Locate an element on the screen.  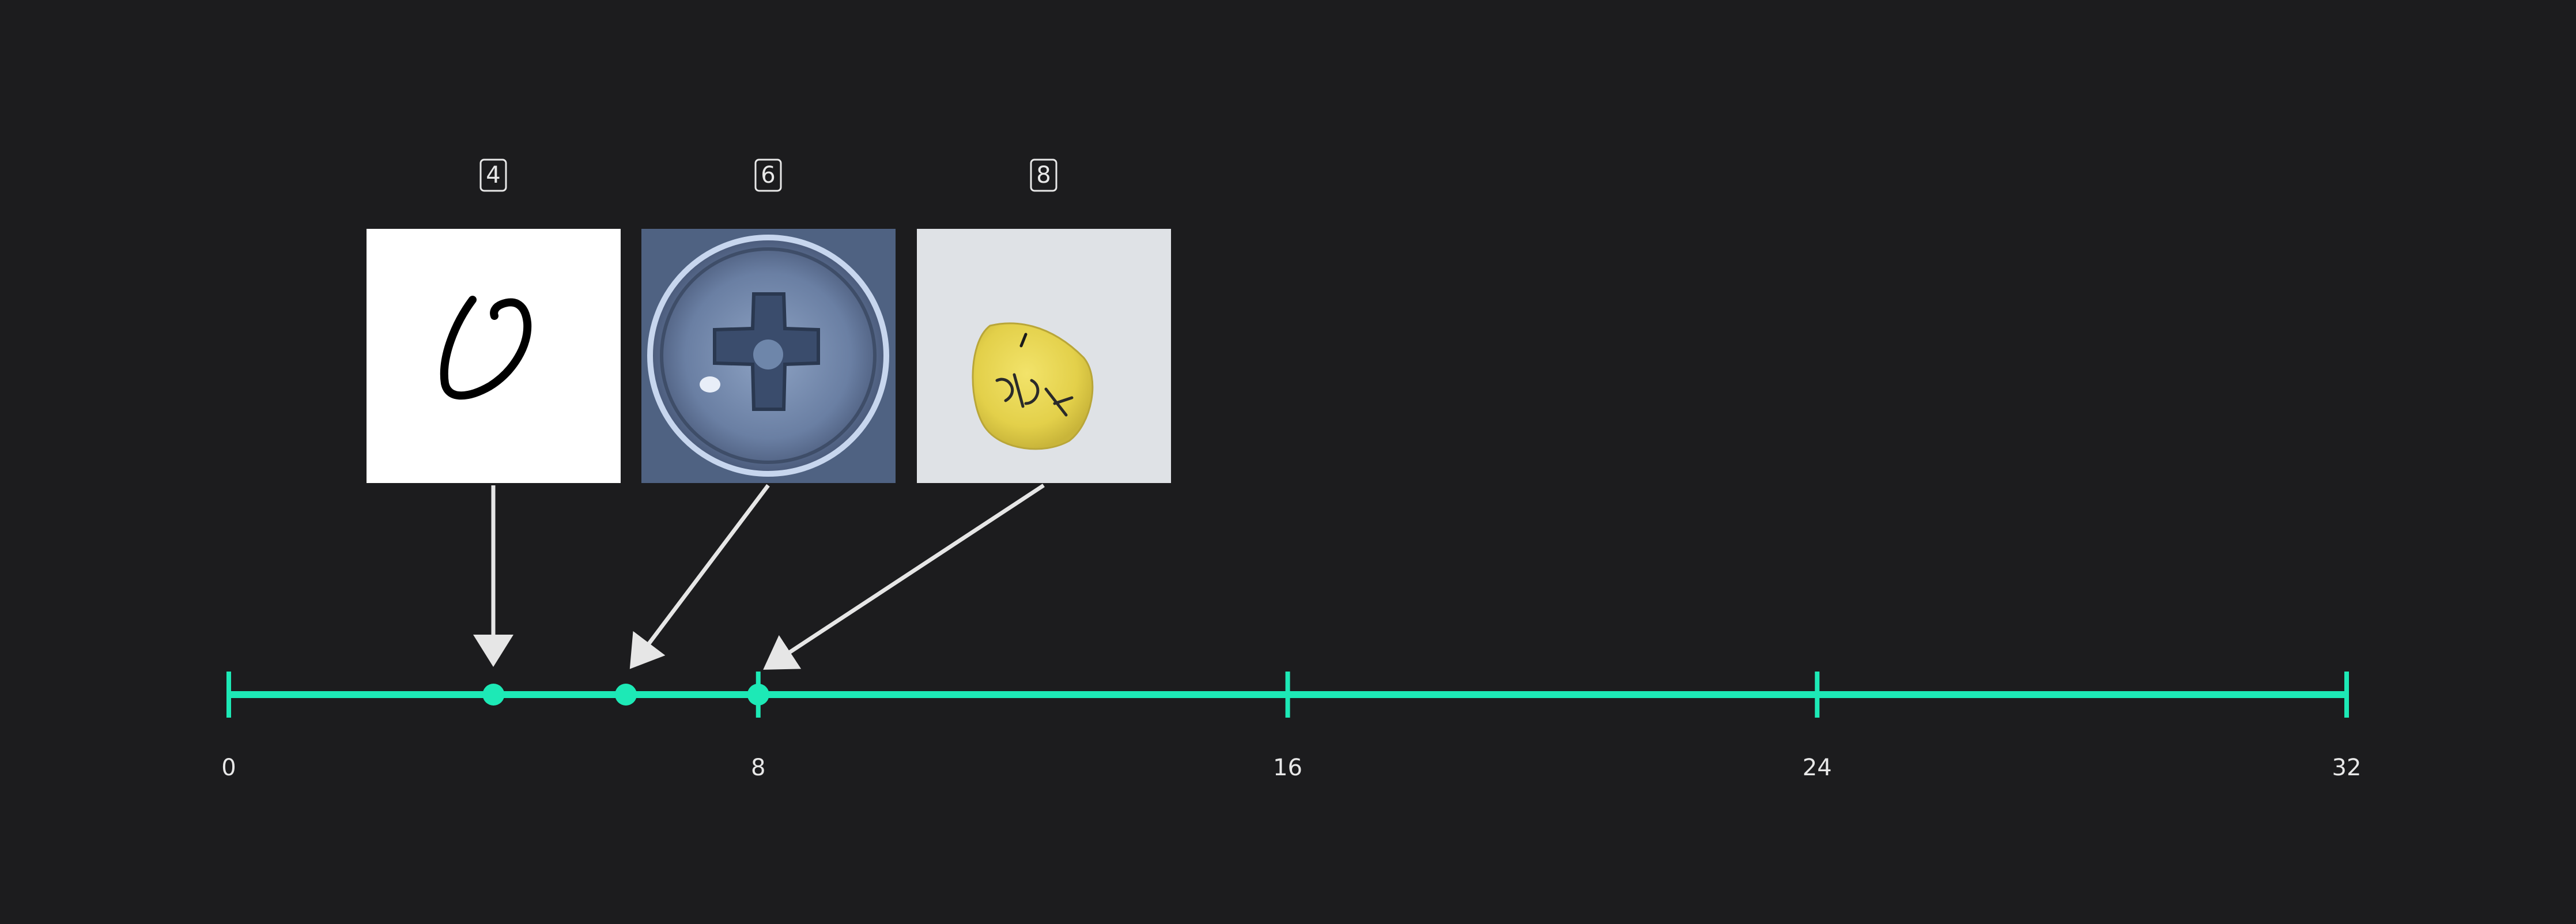
value-badge-label: 4 is located at coordinates (493, 175).